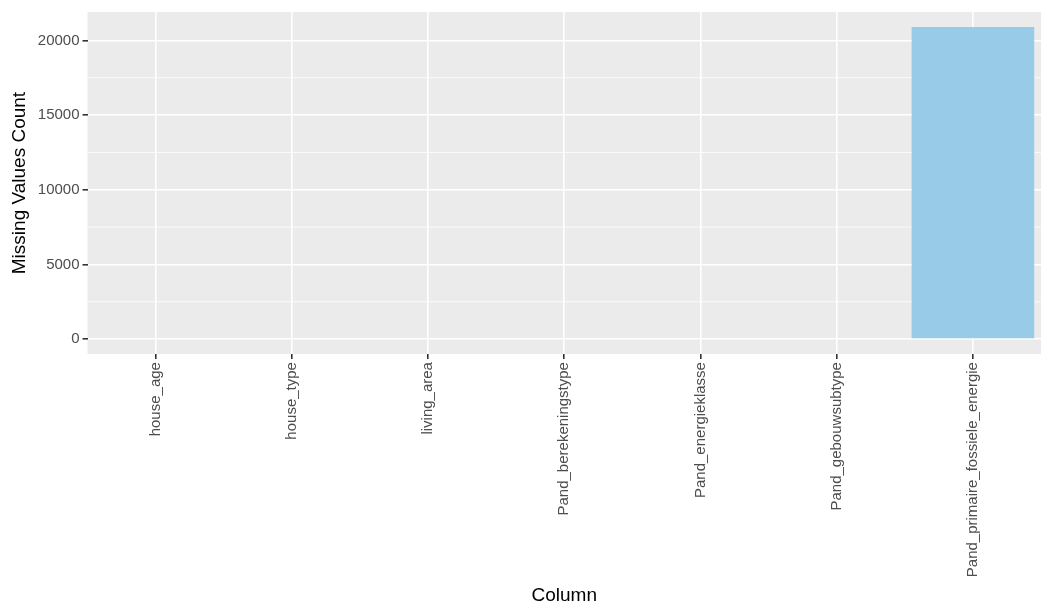 The width and height of the screenshot is (1051, 615). What do you see at coordinates (835, 436) in the screenshot?
I see `x-tick-label: Pand_gebouwsubtype` at bounding box center [835, 436].